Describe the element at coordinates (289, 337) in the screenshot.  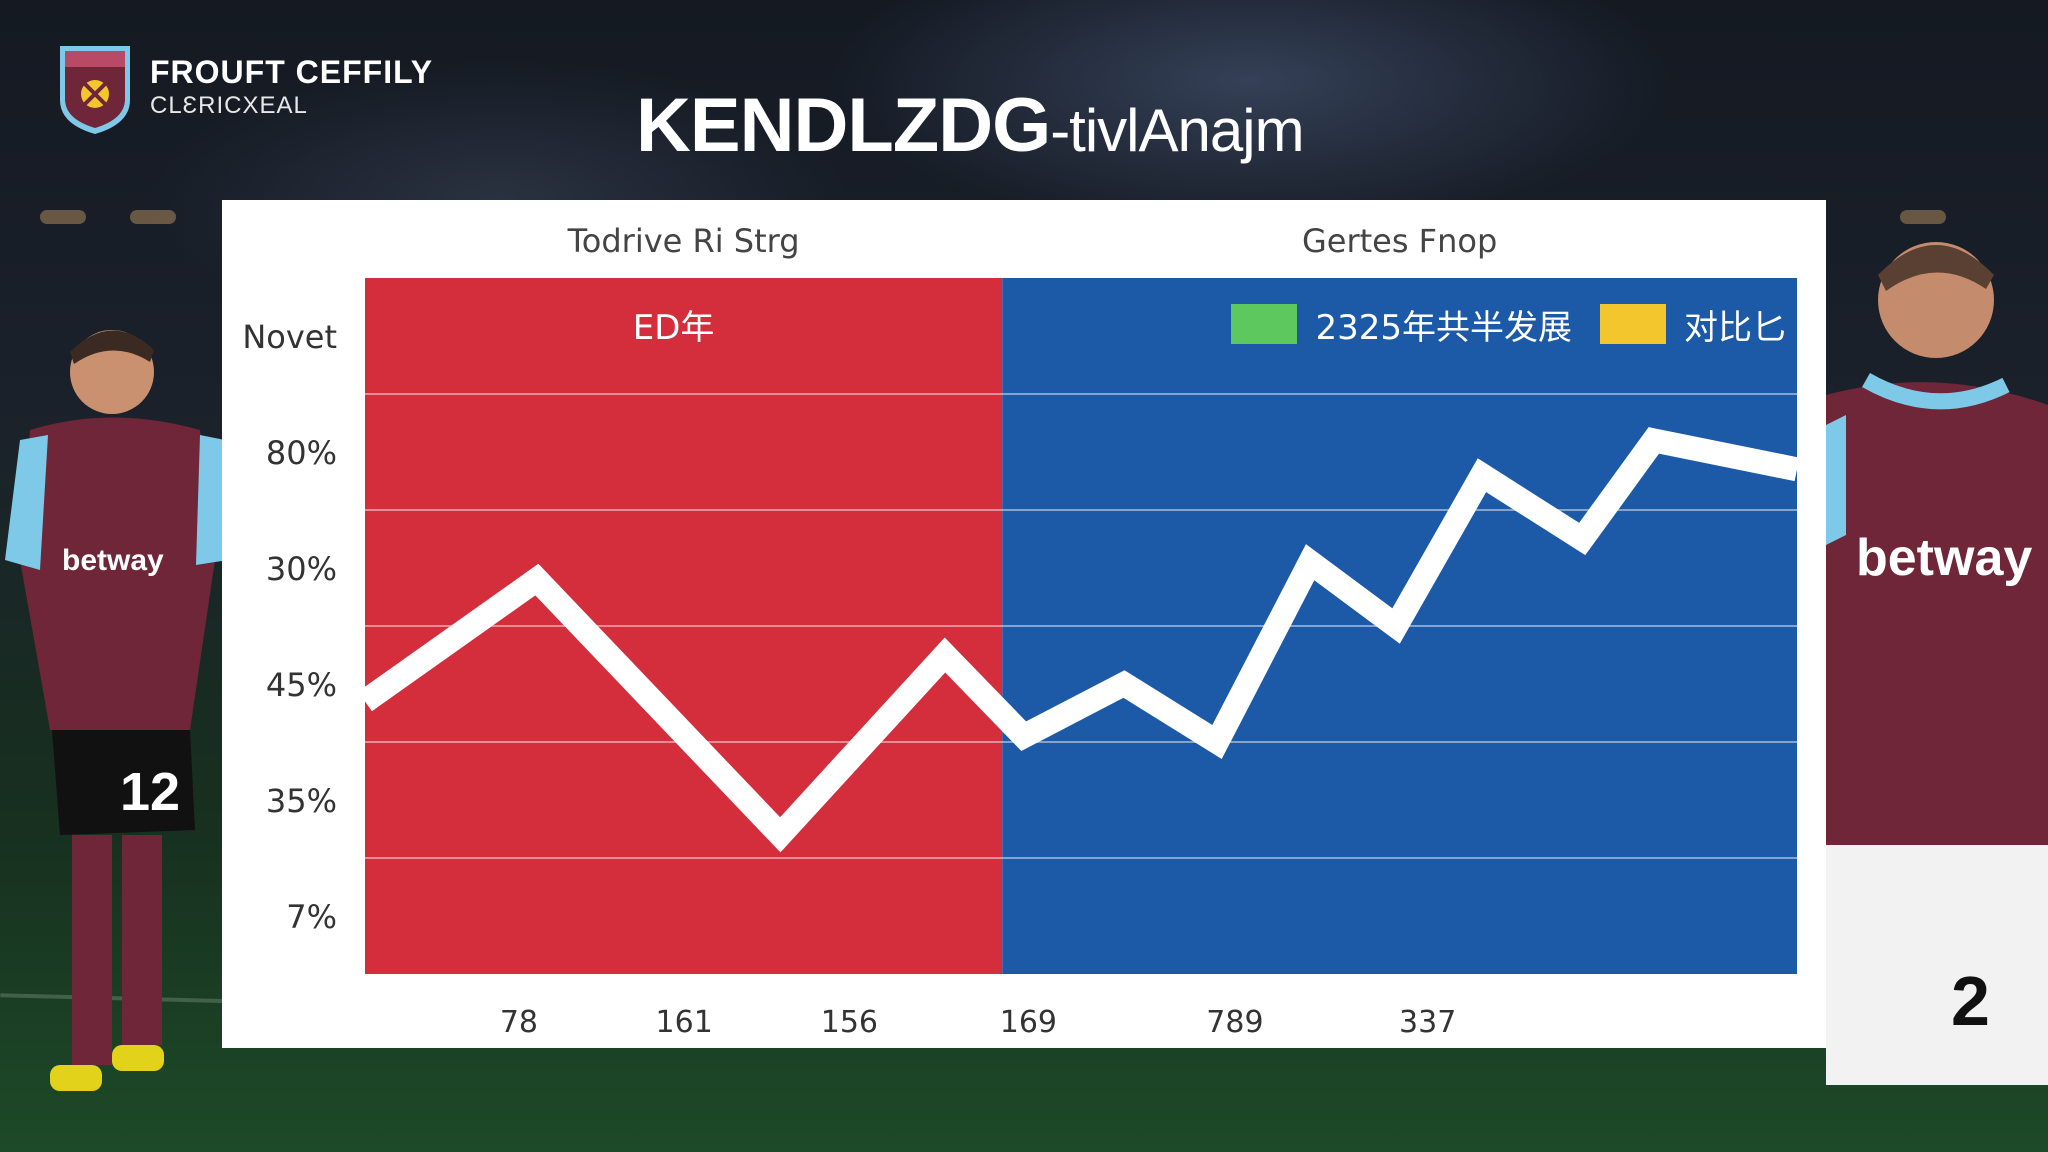
I see `y-tick-label: Novet` at that location.